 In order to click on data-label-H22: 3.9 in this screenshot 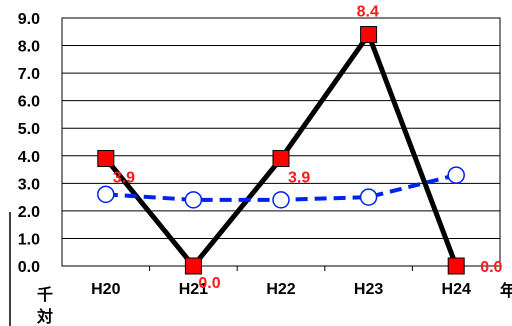, I will do `click(299, 178)`.